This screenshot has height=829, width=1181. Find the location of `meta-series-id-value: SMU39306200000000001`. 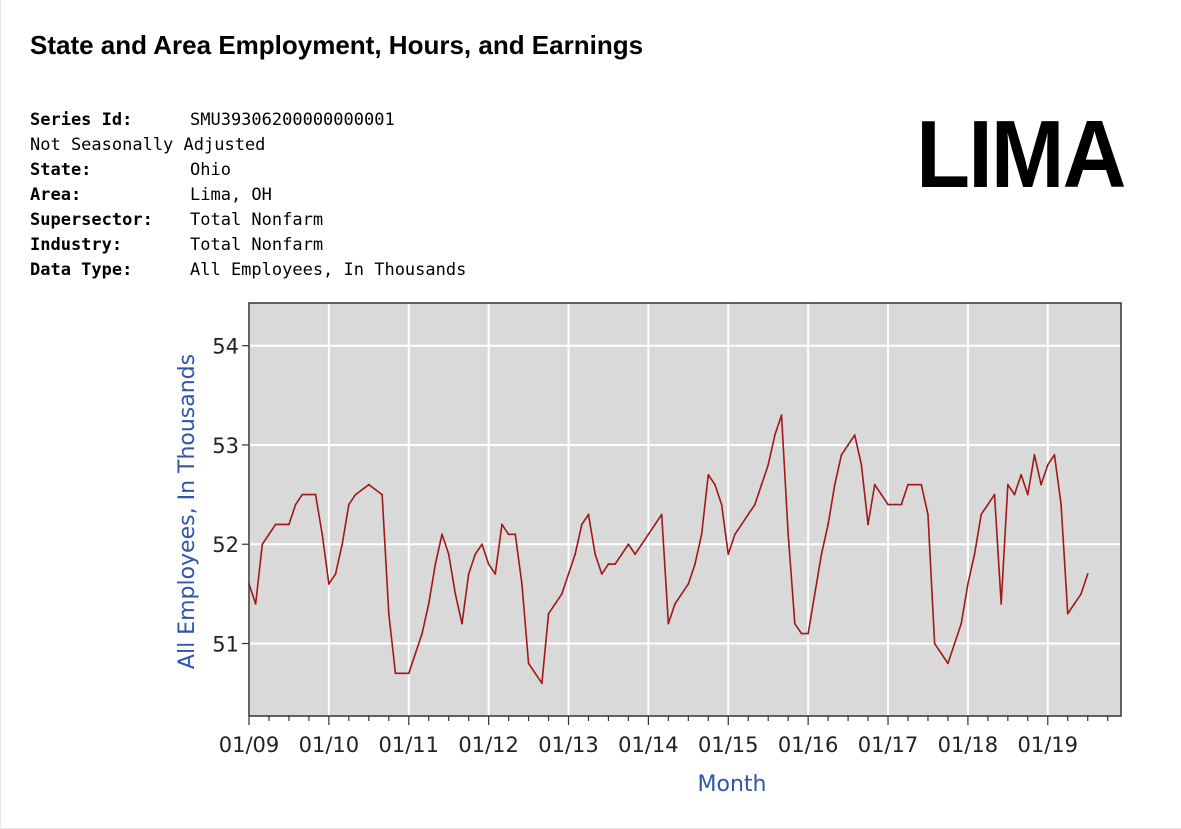

meta-series-id-value: SMU39306200000000001 is located at coordinates (292, 120).